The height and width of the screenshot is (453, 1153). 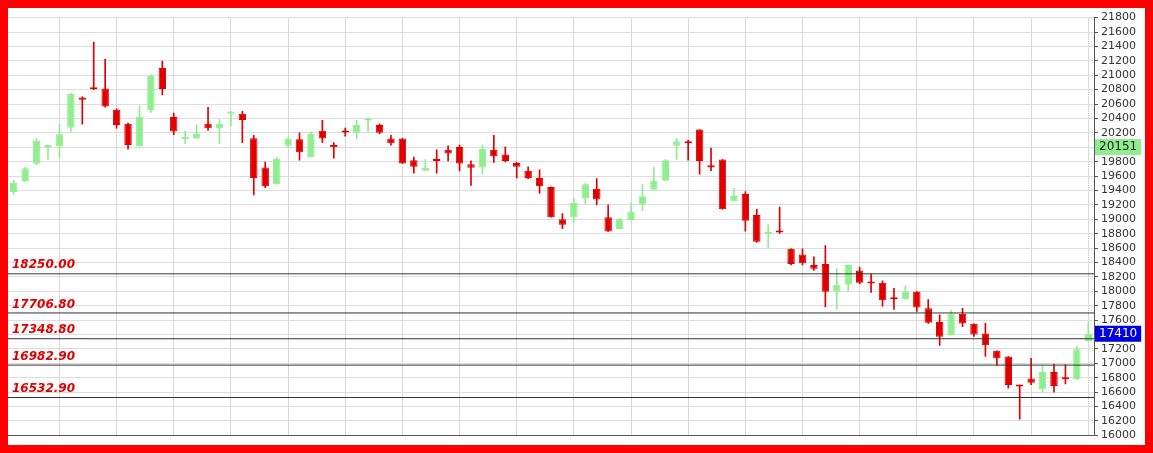 What do you see at coordinates (1119, 118) in the screenshot?
I see `y-tick-label: 20400` at bounding box center [1119, 118].